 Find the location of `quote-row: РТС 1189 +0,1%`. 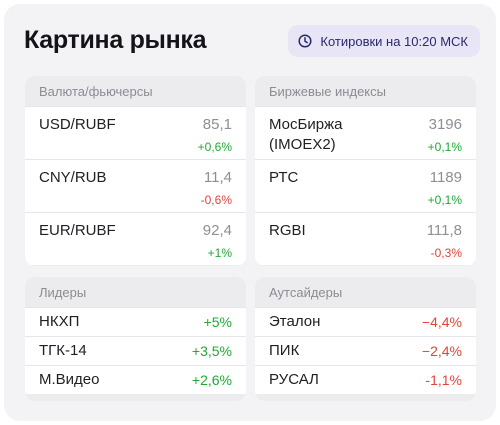

quote-row: РТС 1189 +0,1% is located at coordinates (365, 185).